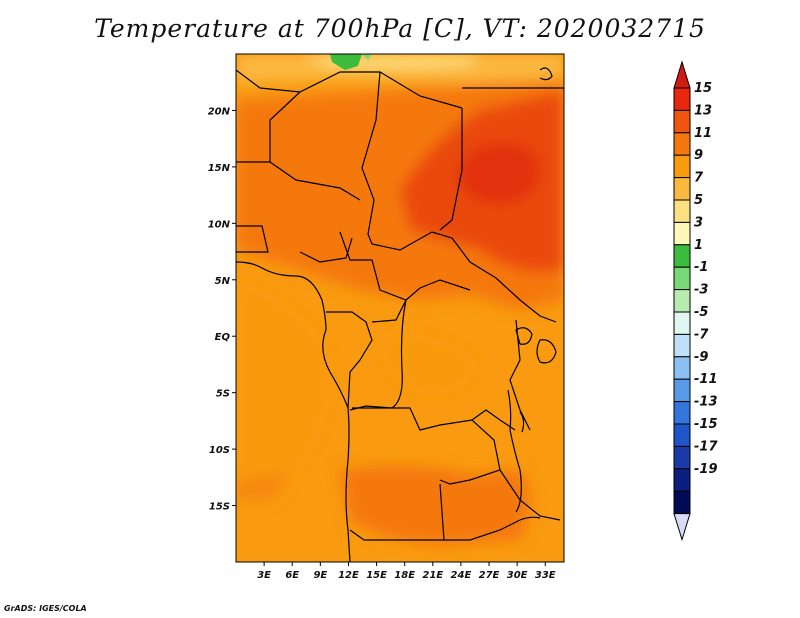  What do you see at coordinates (701, 290) in the screenshot?
I see `colorbar-label: -3` at bounding box center [701, 290].